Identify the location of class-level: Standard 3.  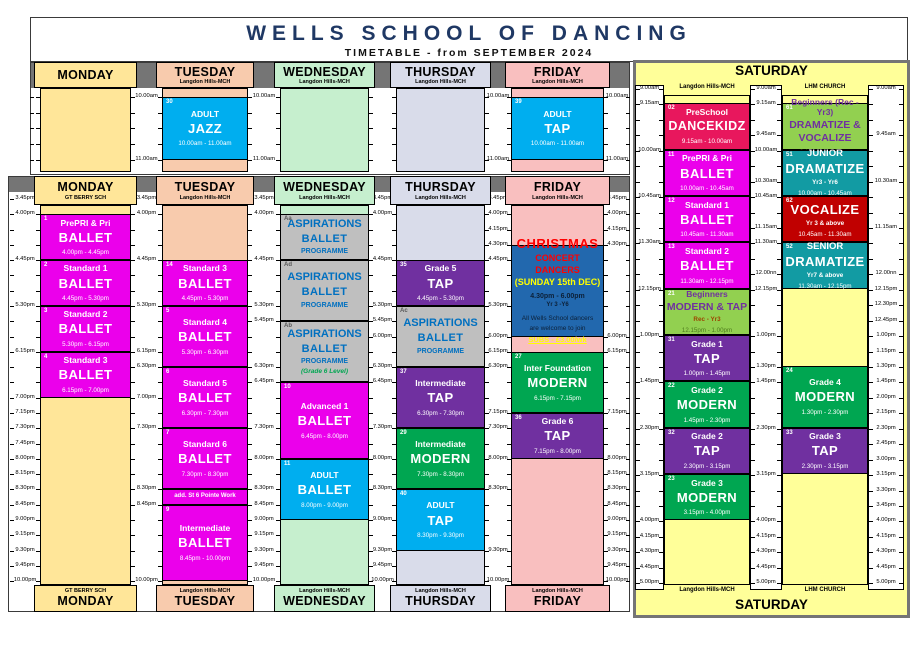
(205, 268).